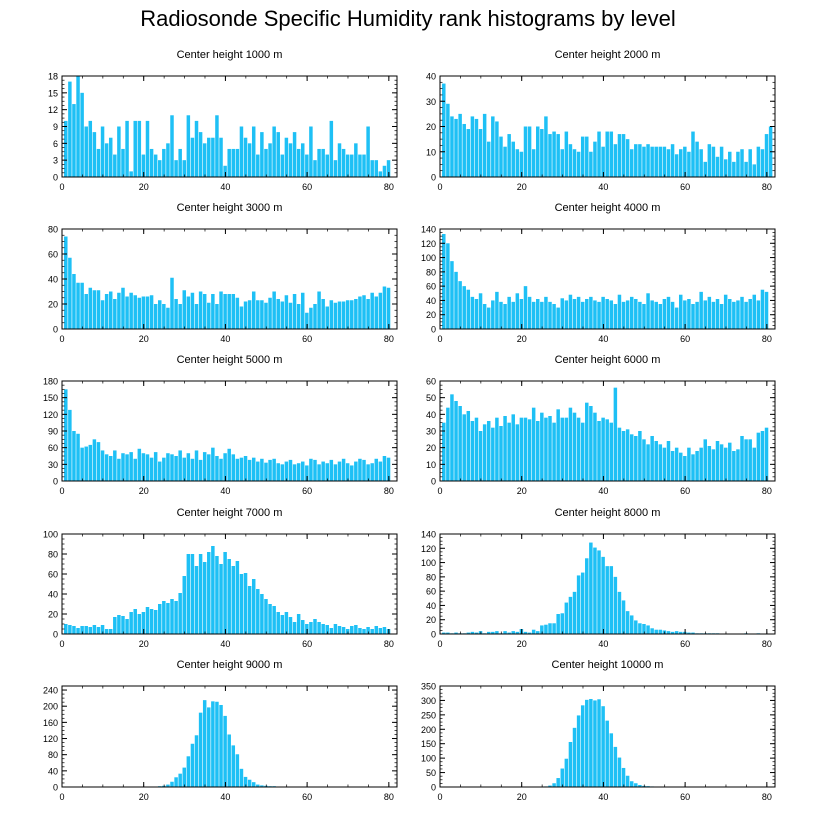 Image resolution: width=816 pixels, height=824 pixels. What do you see at coordinates (53, 110) in the screenshot?
I see `y-tick-label: 12` at bounding box center [53, 110].